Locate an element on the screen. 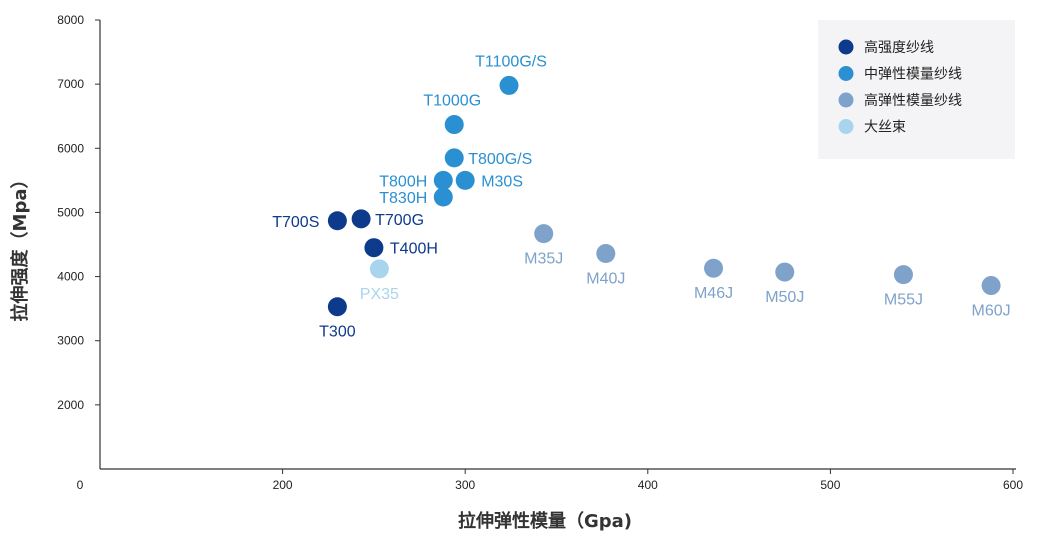  point-m50j is located at coordinates (785, 272).